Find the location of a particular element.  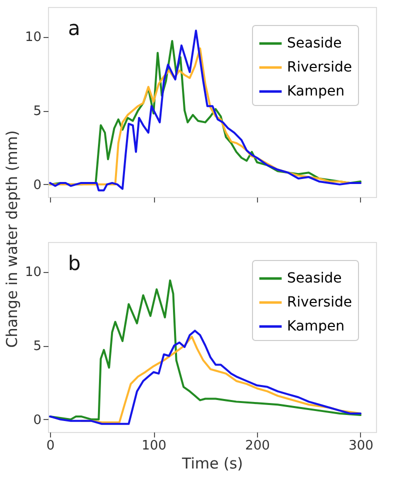

x-tick-label: 100 is located at coordinates (154, 446).